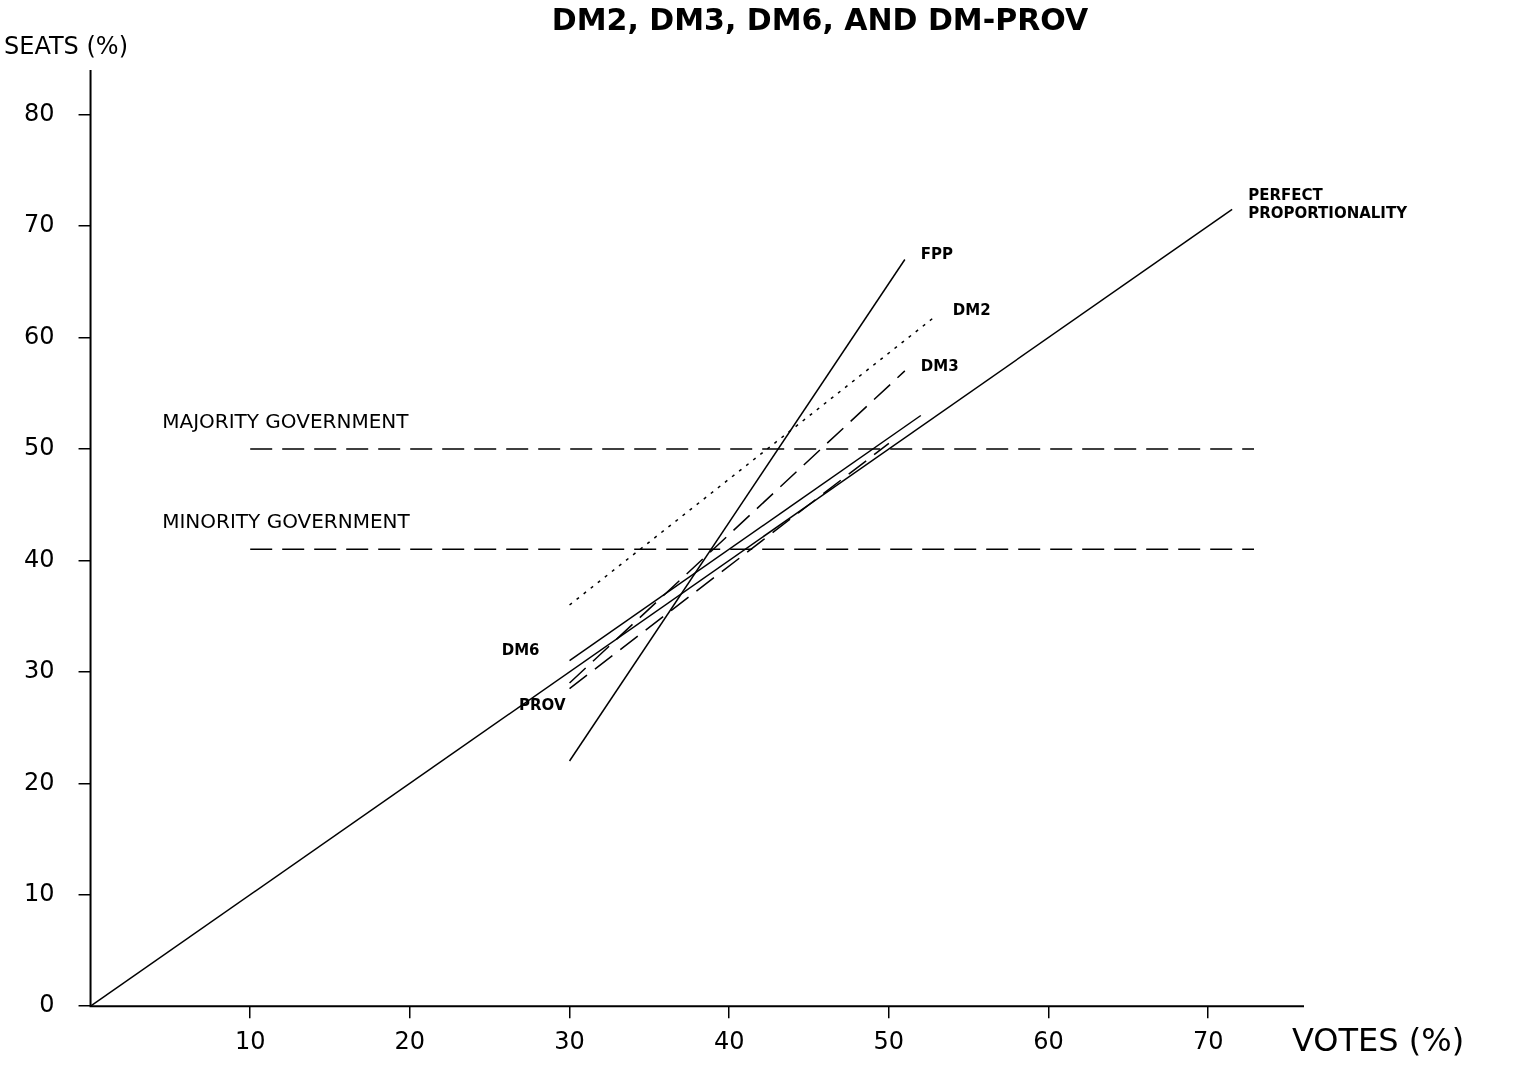  I want to click on y-tick-label: 40, so click(39, 558).